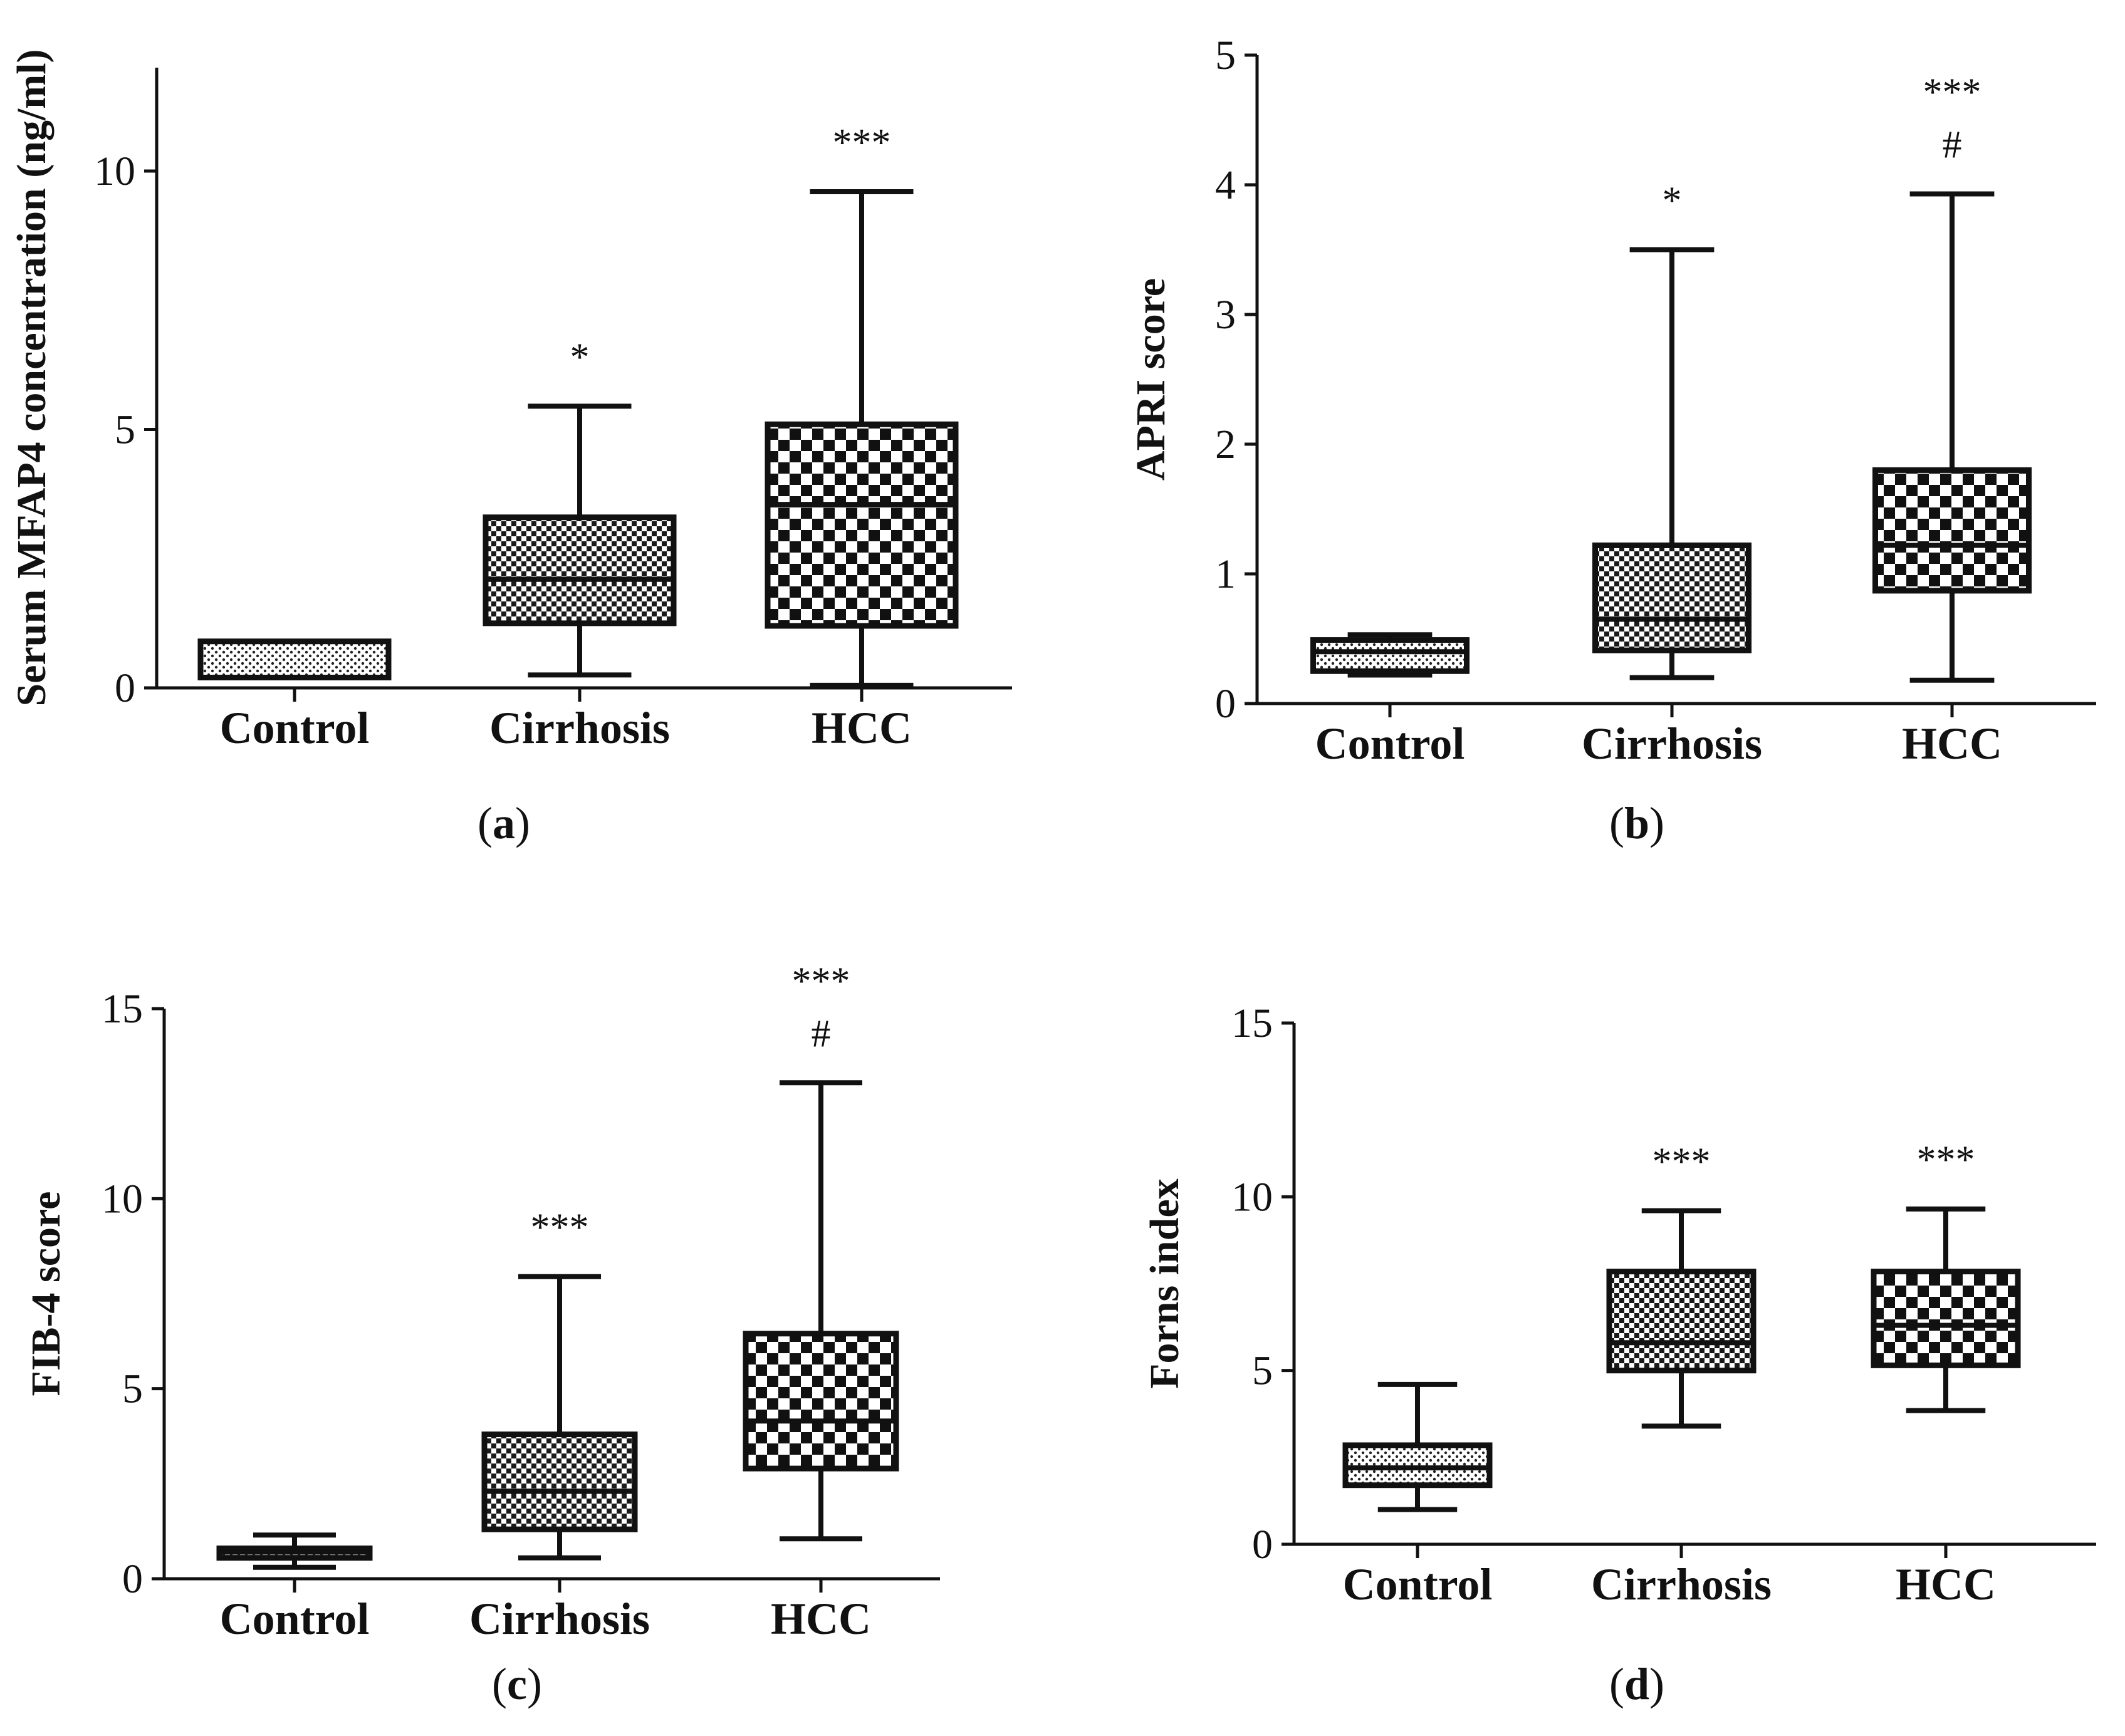 The width and height of the screenshot is (2125, 1736). Describe the element at coordinates (1165, 1283) in the screenshot. I see `y-axis-label: Forns index` at that location.